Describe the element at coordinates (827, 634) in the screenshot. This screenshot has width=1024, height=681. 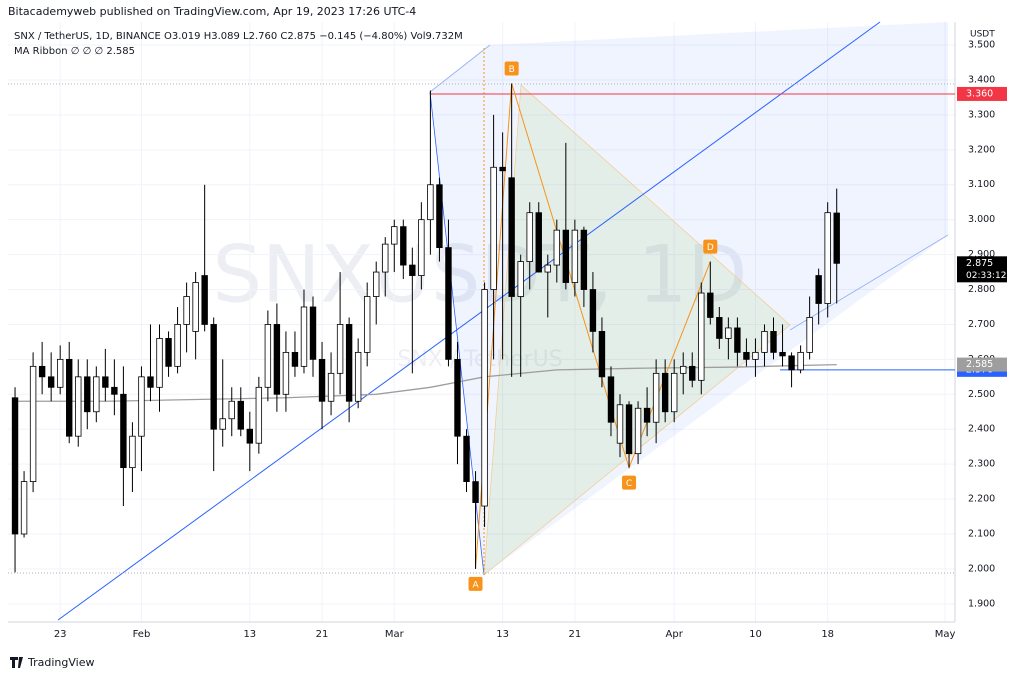
I see `x-tick-label: 18` at that location.